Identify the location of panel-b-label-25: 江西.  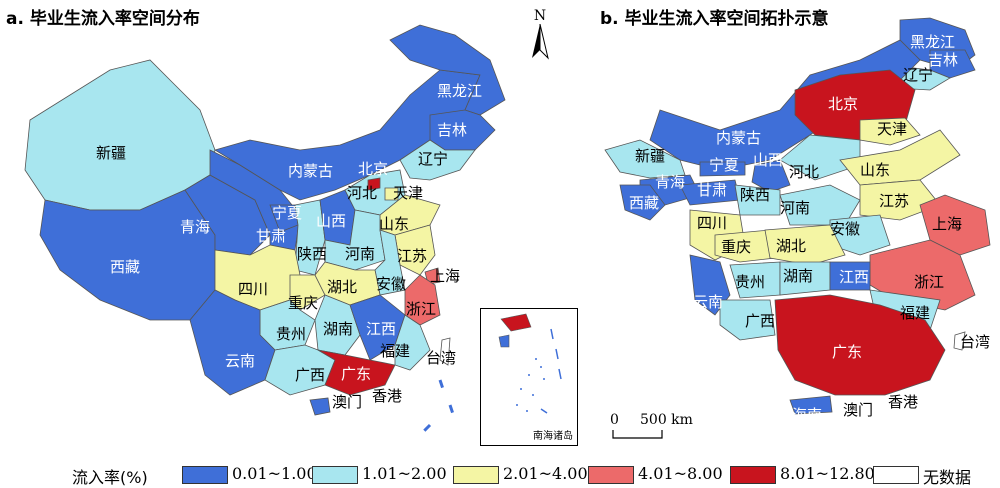
(854, 277).